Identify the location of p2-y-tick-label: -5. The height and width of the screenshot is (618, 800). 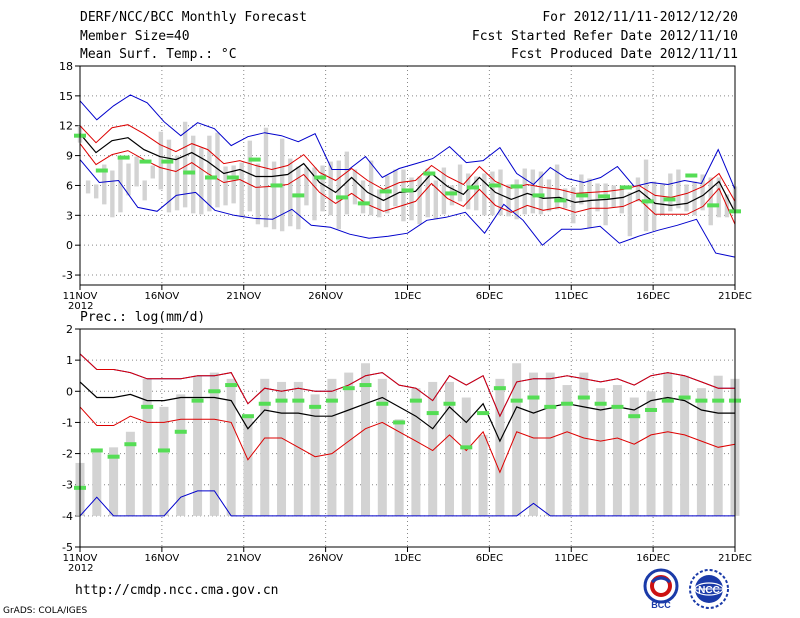
(67, 547).